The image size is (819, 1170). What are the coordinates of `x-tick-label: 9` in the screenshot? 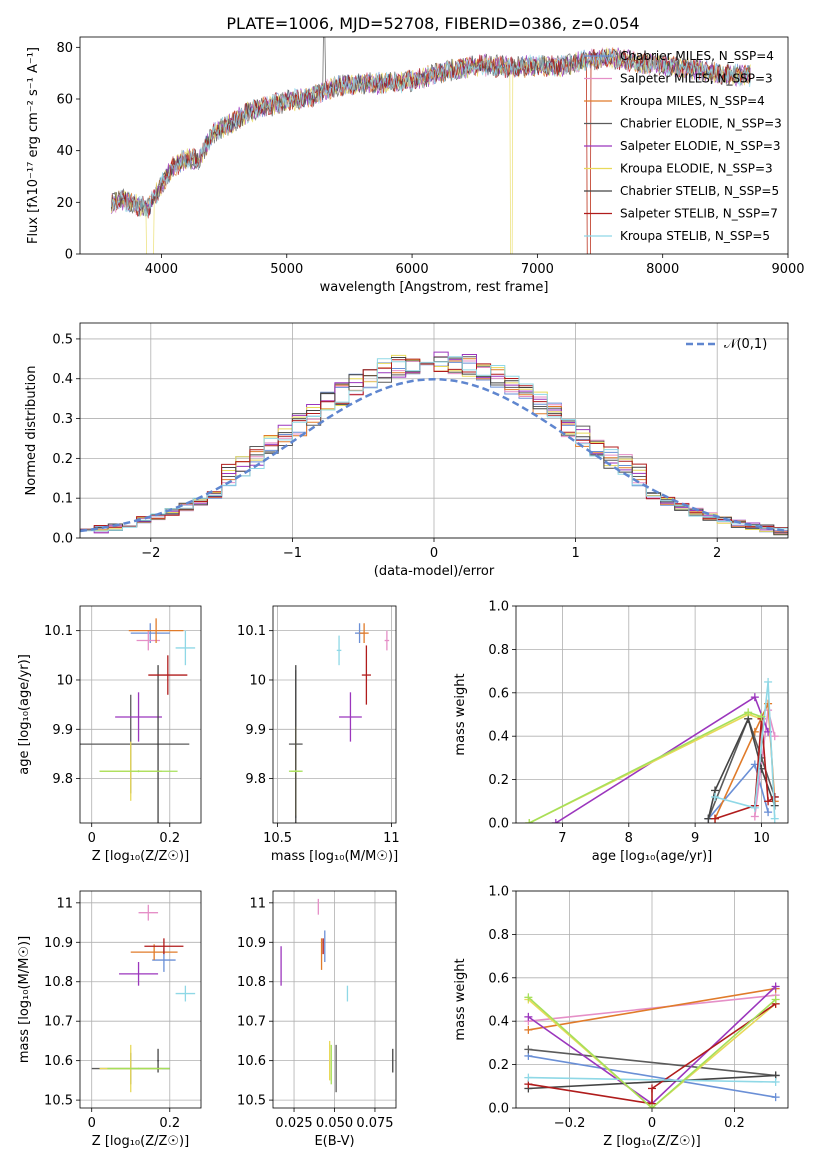 It's located at (695, 838).